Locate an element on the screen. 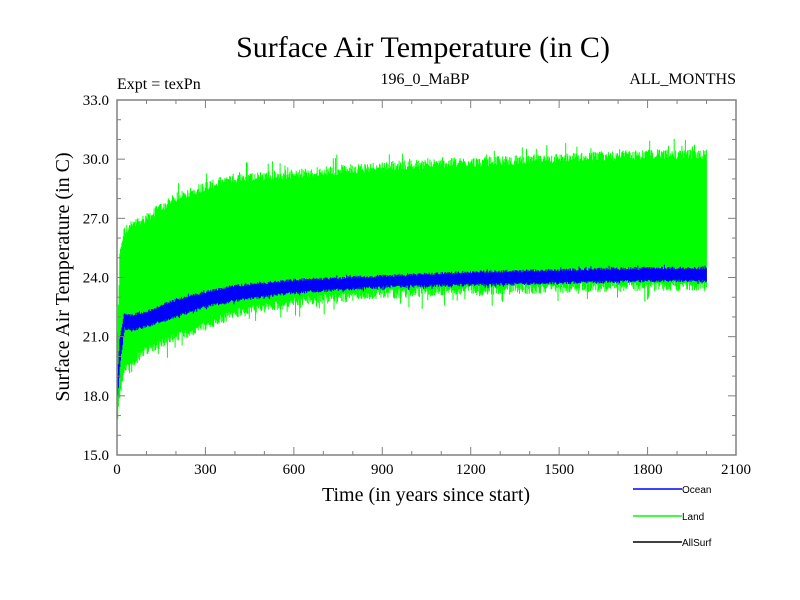  y-axis-label: Surface Air Temperature (in C) is located at coordinates (63, 276).